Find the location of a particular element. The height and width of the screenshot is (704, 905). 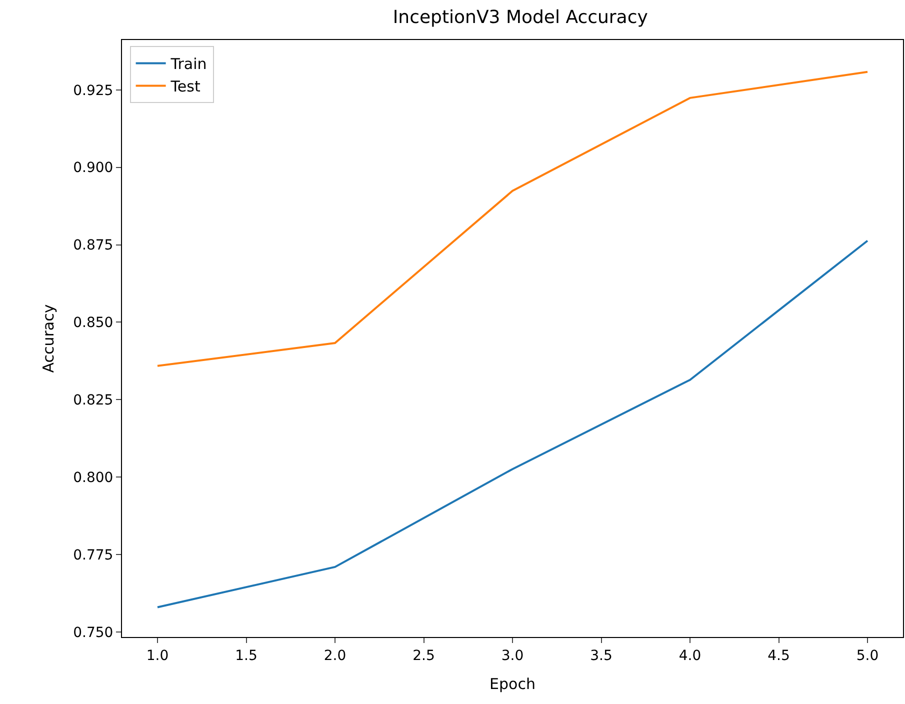

x-axis-title: Epoch is located at coordinates (513, 683).